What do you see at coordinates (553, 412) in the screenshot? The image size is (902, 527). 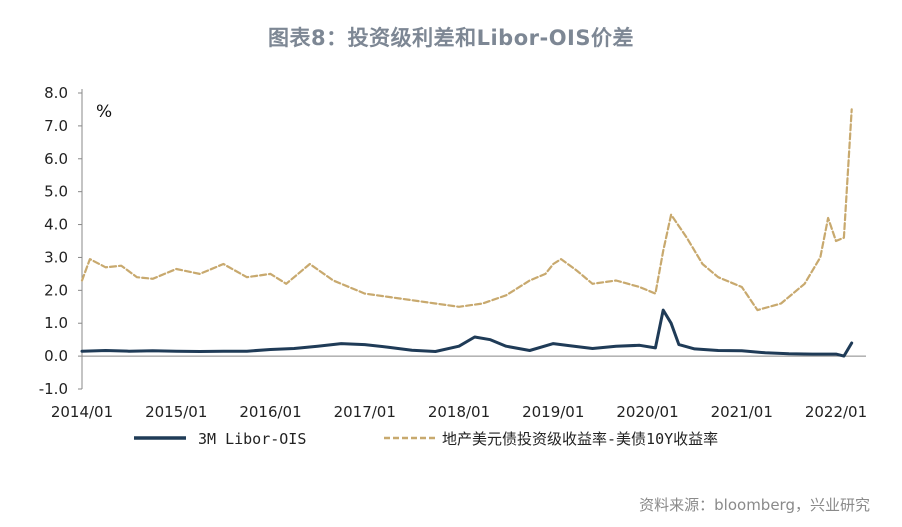 I see `x-tick-label: 2019/01` at bounding box center [553, 412].